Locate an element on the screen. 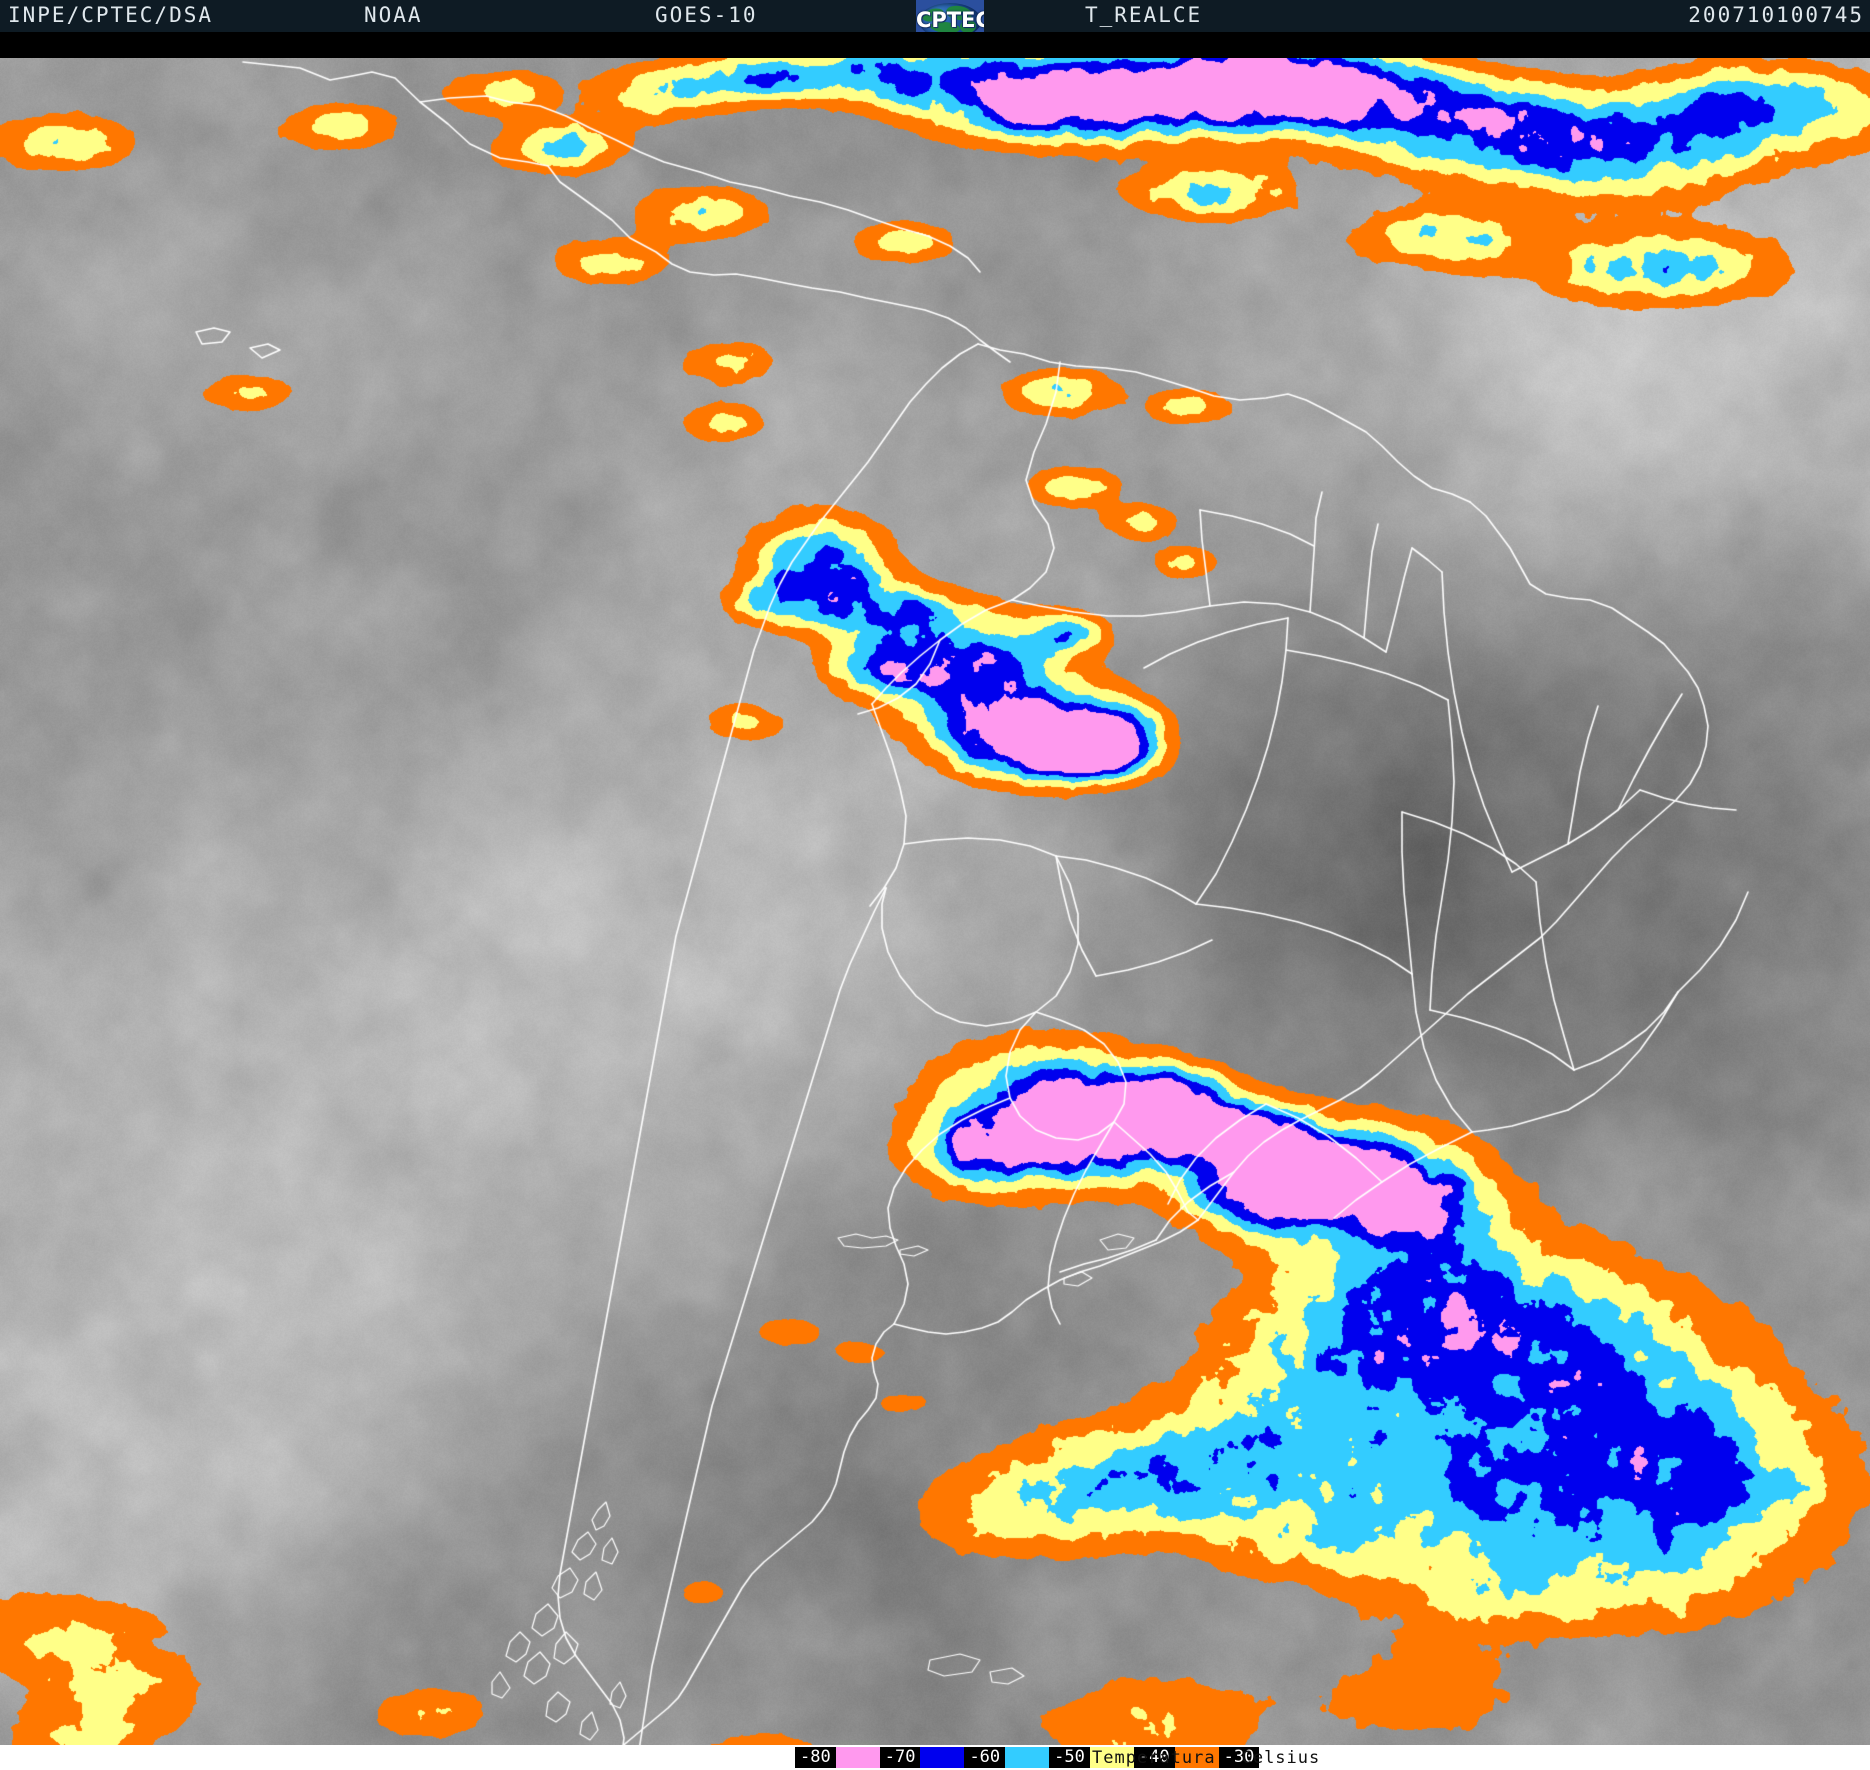 The width and height of the screenshot is (1870, 1770). cptec-logo-icon: CPTEC is located at coordinates (950, 16).